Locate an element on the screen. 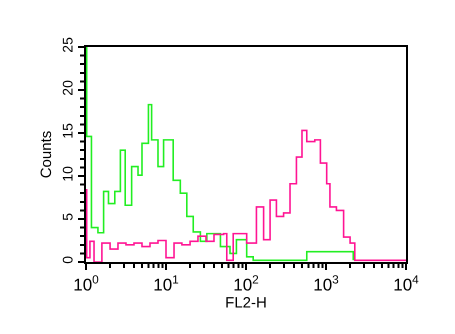  x-axis-title: FL2-H is located at coordinates (246, 303).